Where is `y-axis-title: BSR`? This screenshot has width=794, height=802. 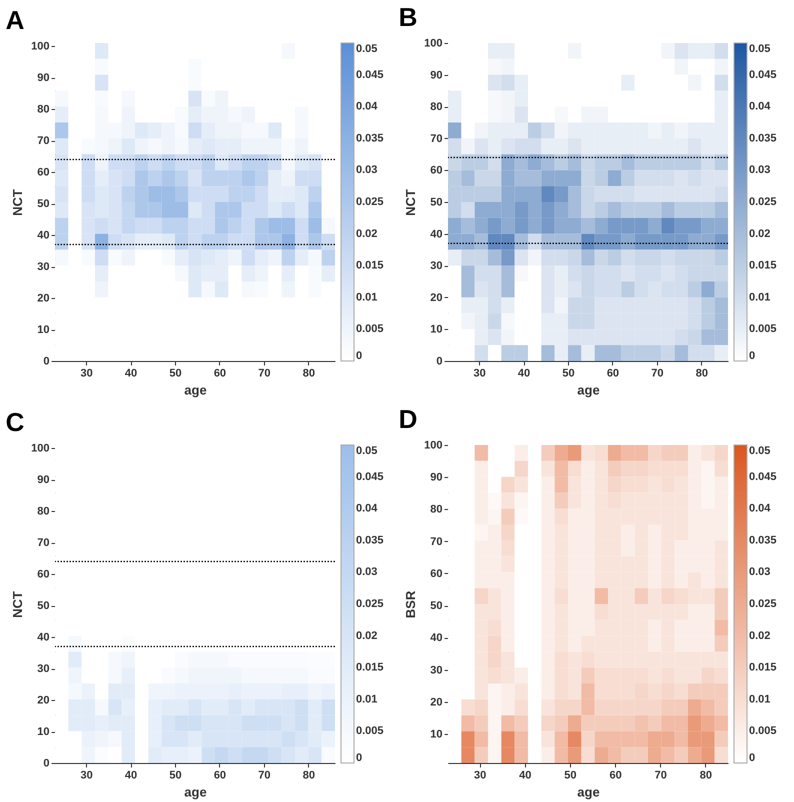
y-axis-title: BSR is located at coordinates (410, 604).